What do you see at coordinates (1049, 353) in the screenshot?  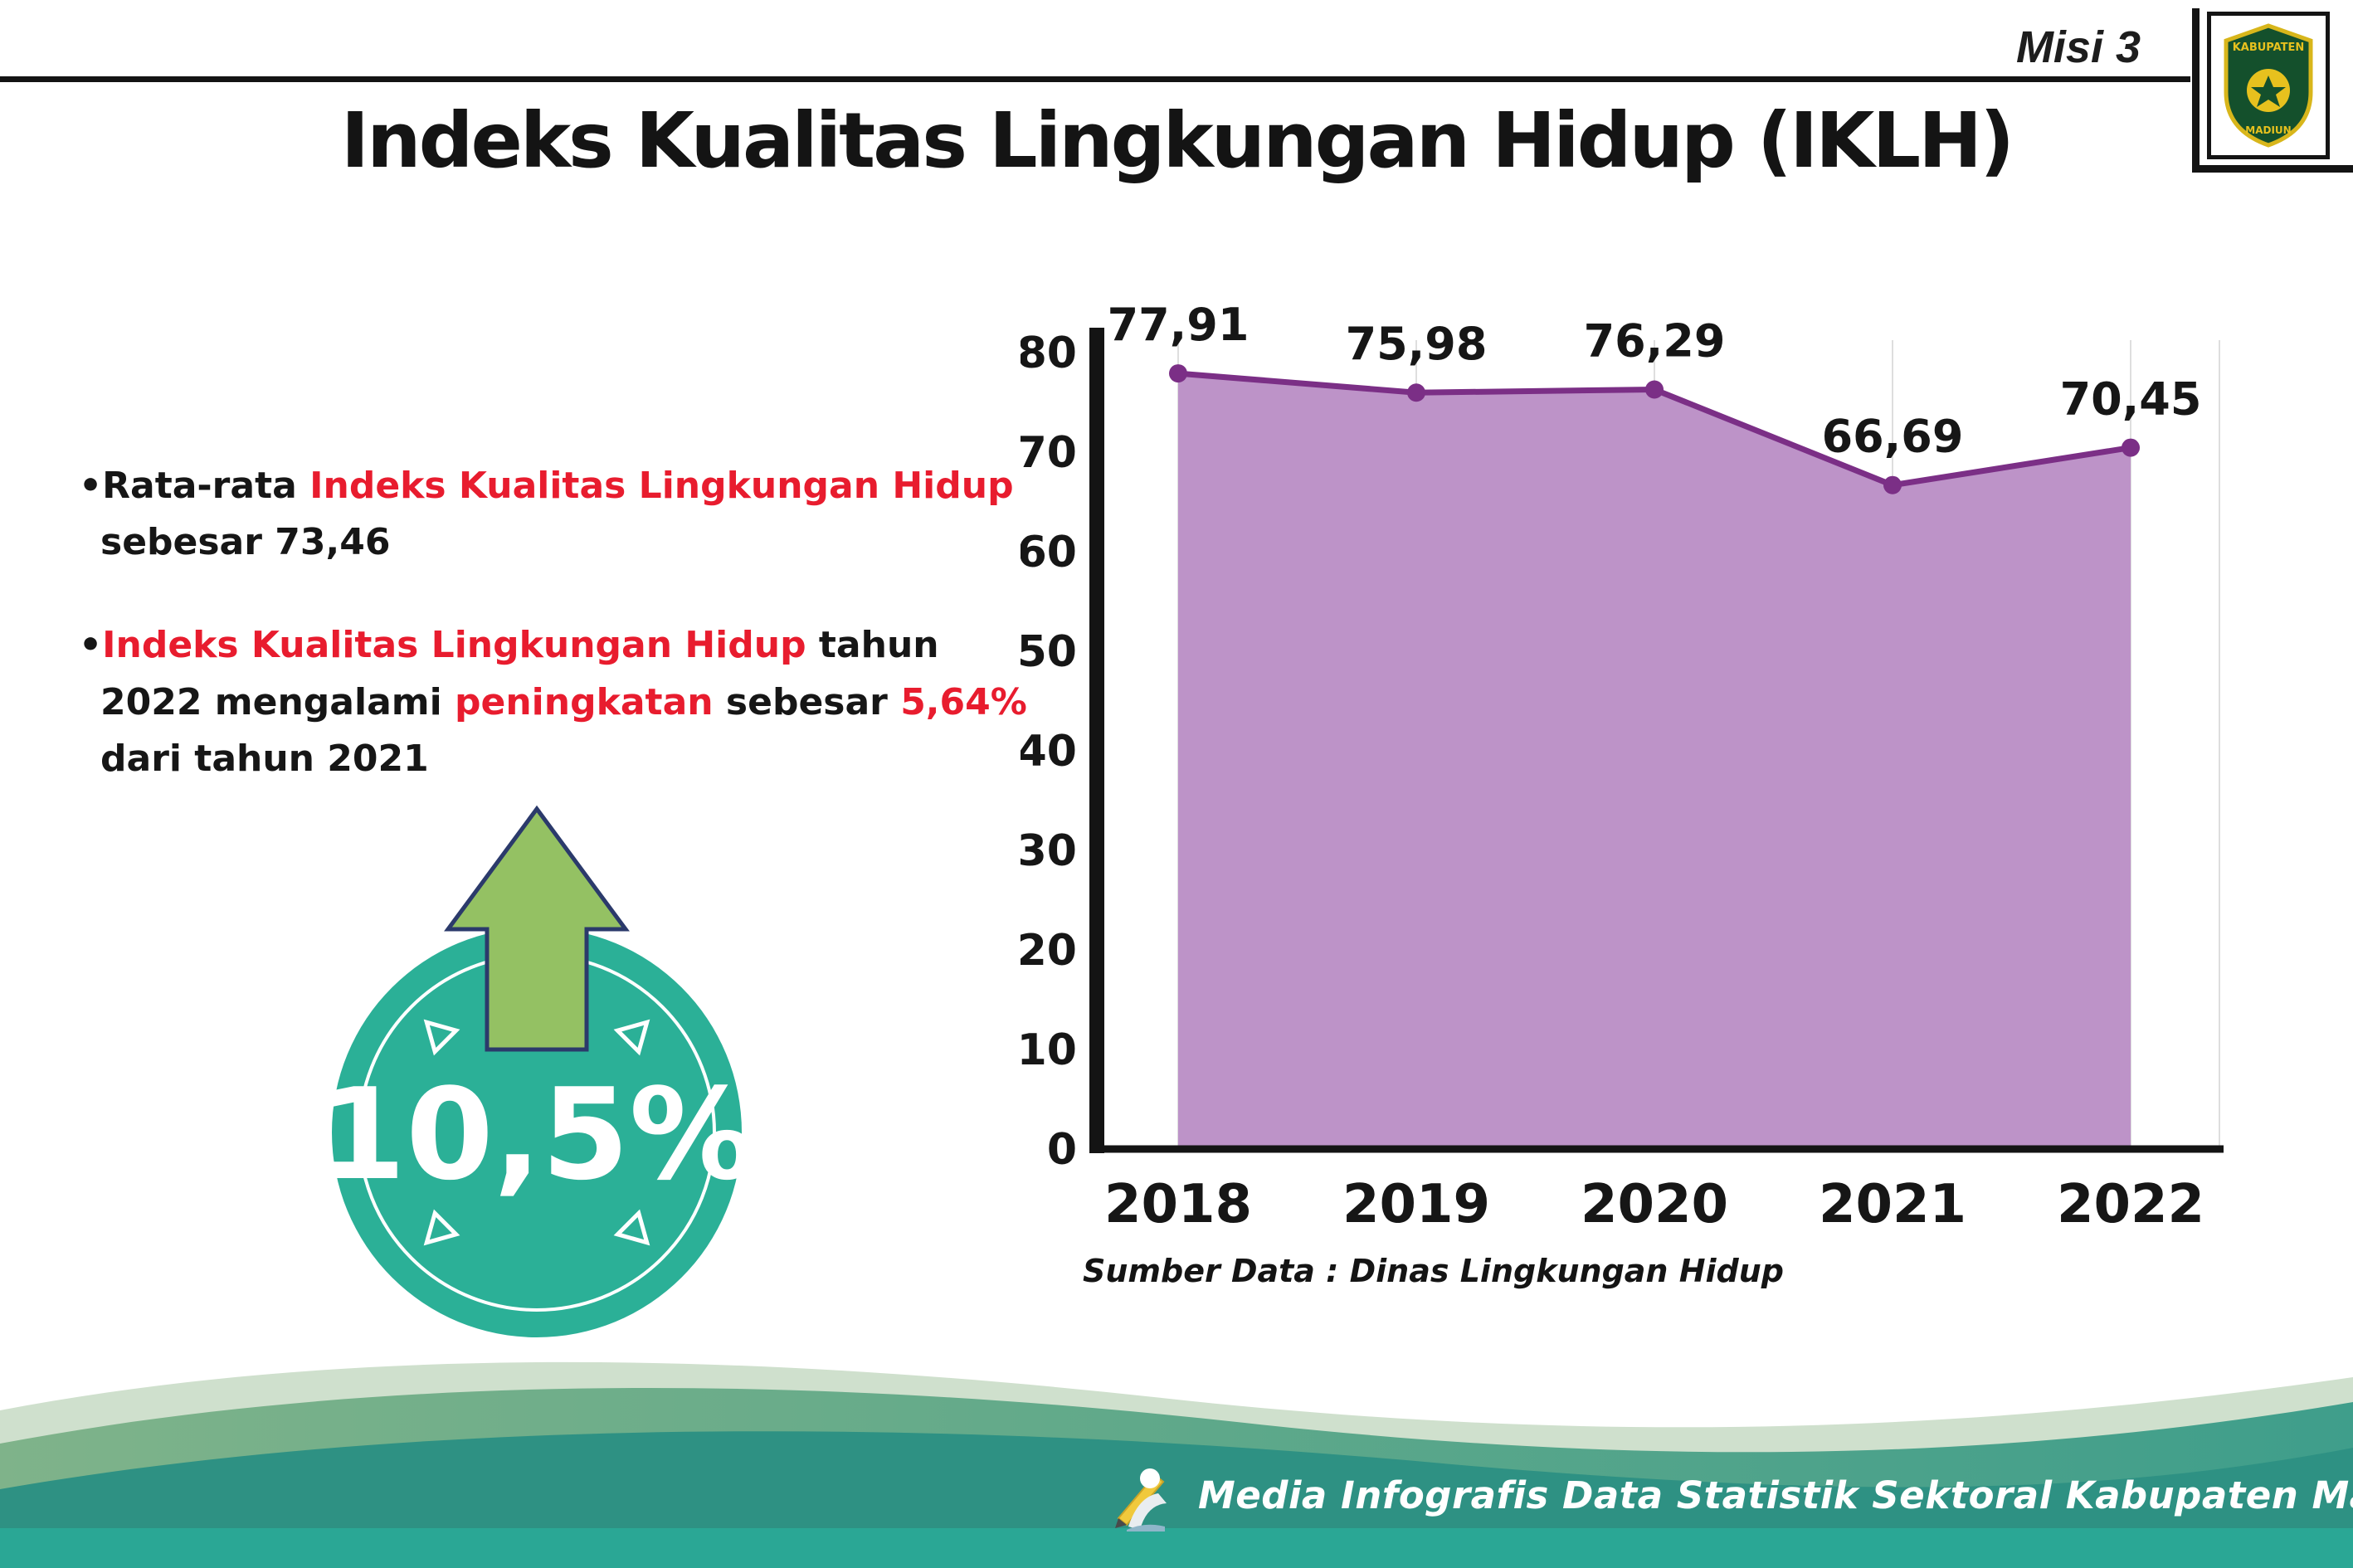 I see `y-tick-label: 80` at bounding box center [1049, 353].